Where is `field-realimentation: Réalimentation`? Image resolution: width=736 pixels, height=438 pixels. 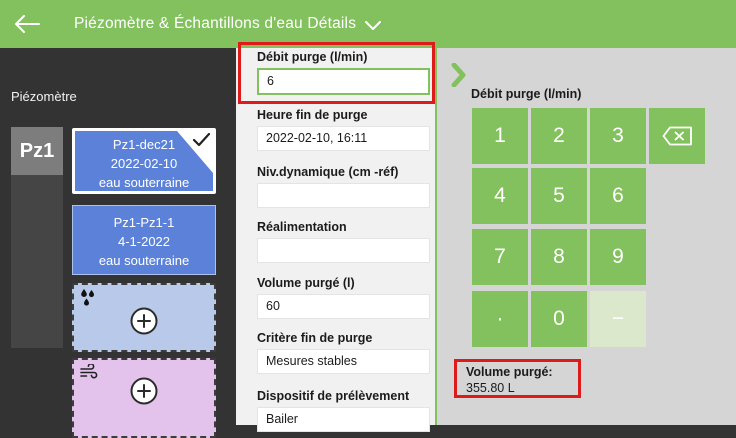 field-realimentation: Réalimentation is located at coordinates (343, 241).